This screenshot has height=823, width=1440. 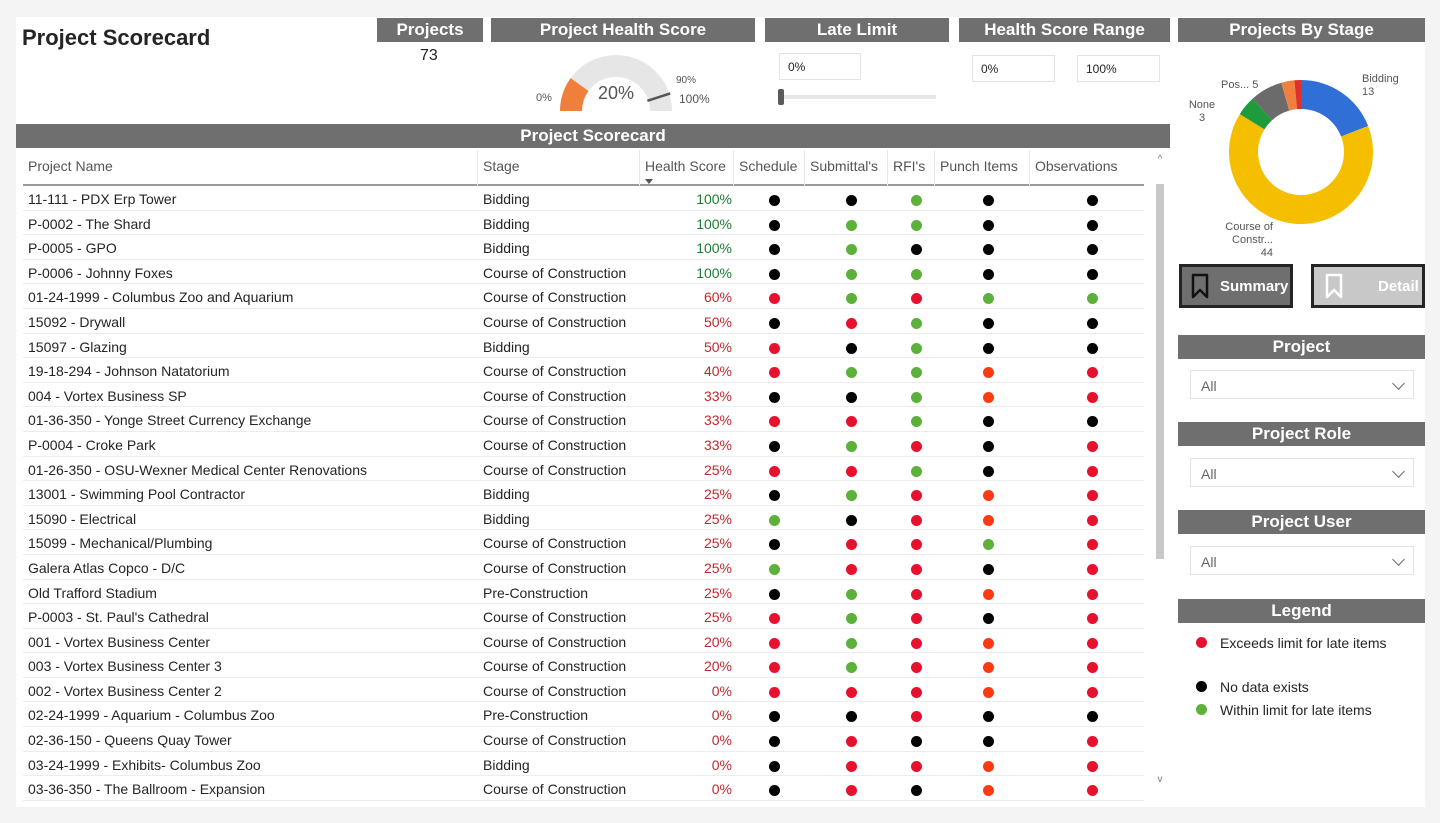 What do you see at coordinates (1306, 653) in the screenshot?
I see `legend-item-exceeds: Exceeds limit for late items` at bounding box center [1306, 653].